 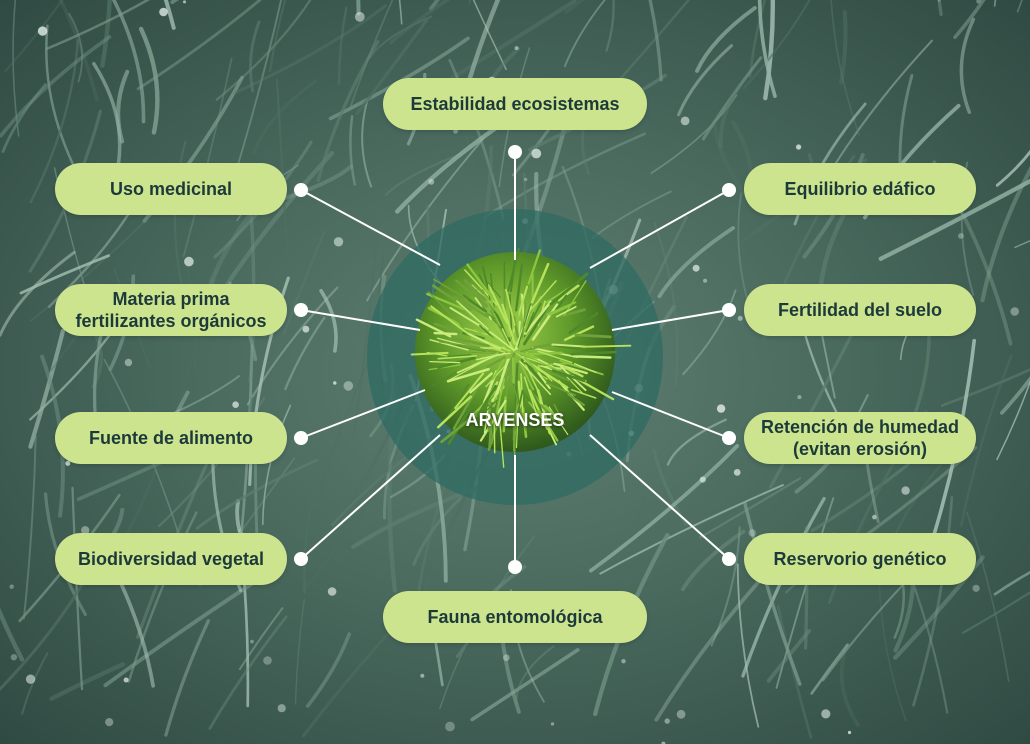 What do you see at coordinates (171, 310) in the screenshot?
I see `node-label: Materia prima fertilizantes orgánicos` at bounding box center [171, 310].